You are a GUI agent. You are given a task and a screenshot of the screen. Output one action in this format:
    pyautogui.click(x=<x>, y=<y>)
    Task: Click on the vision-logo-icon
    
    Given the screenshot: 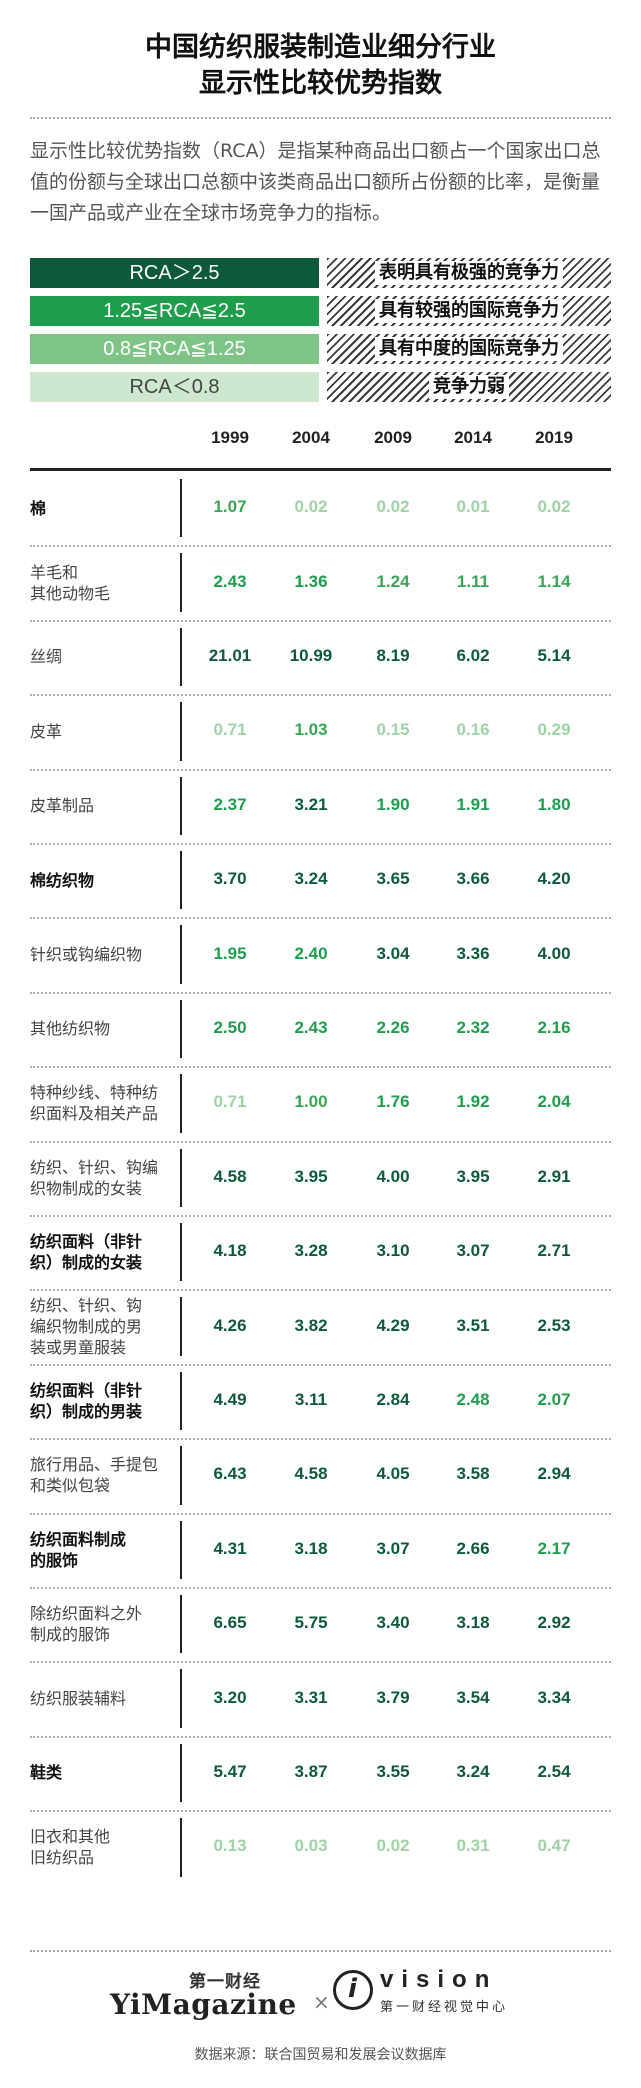 What is the action you would take?
    pyautogui.click(x=353, y=1990)
    